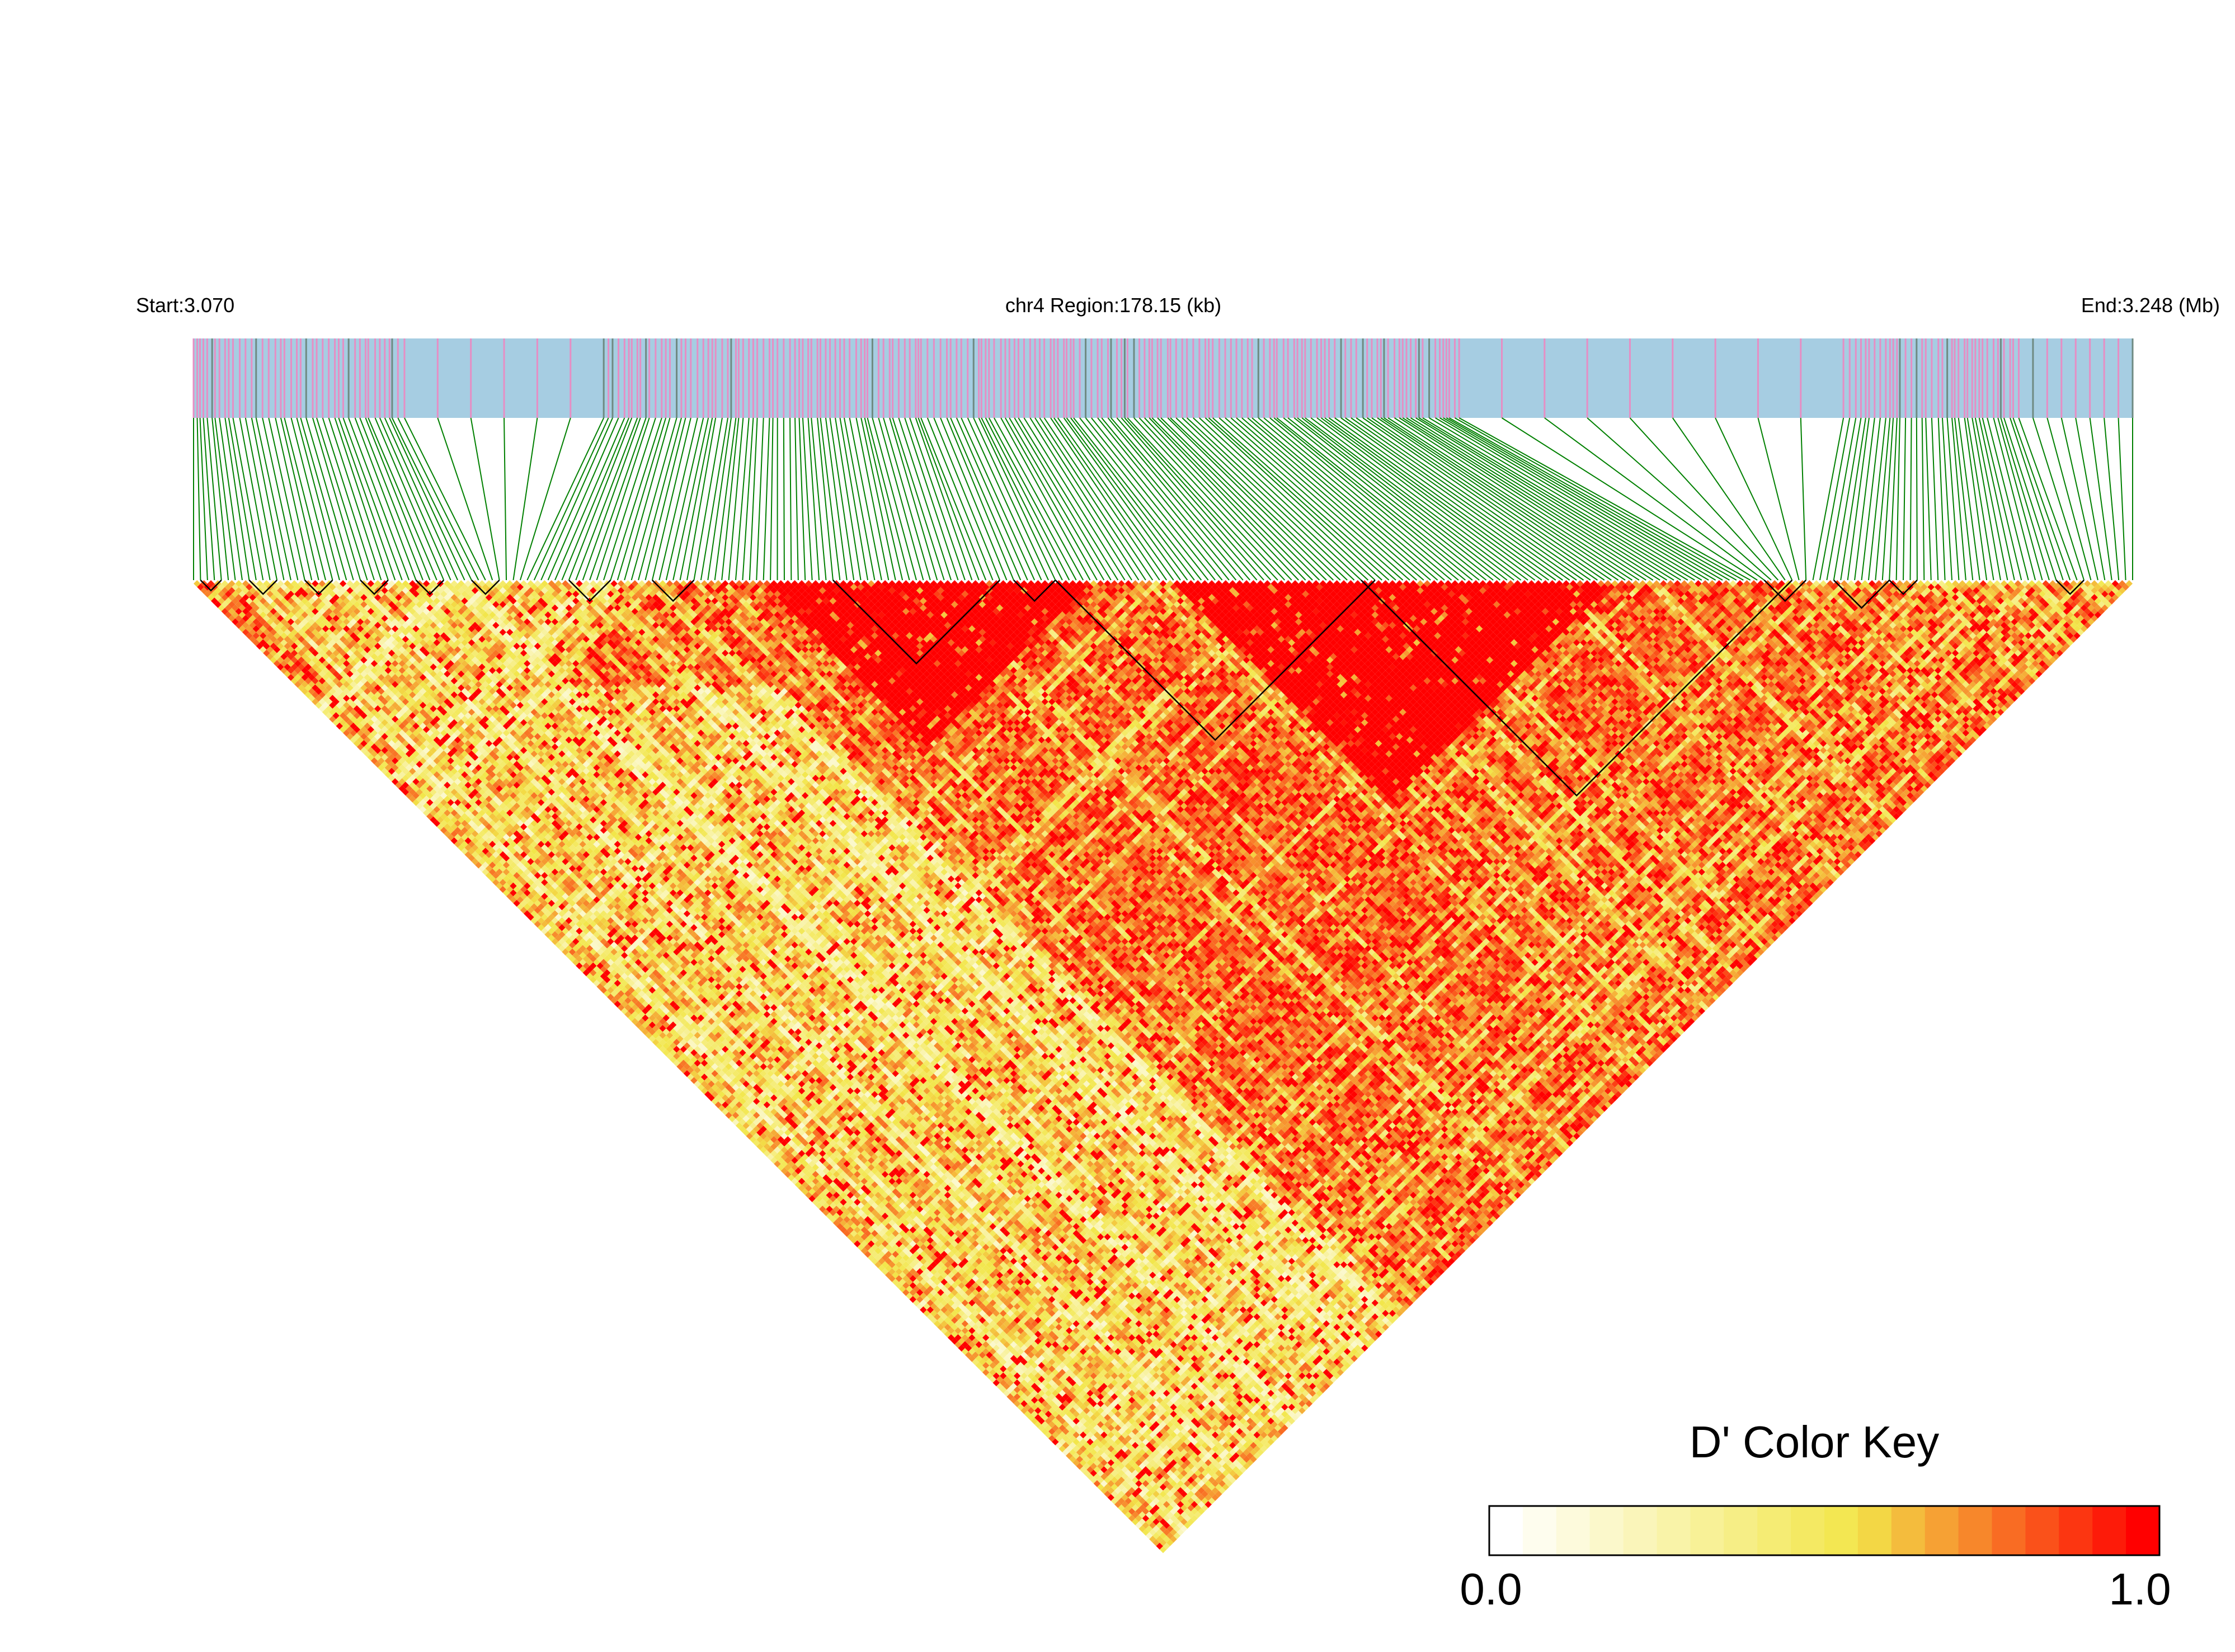 The height and width of the screenshot is (1652, 2235). I want to click on snp-track-background, so click(1163, 378).